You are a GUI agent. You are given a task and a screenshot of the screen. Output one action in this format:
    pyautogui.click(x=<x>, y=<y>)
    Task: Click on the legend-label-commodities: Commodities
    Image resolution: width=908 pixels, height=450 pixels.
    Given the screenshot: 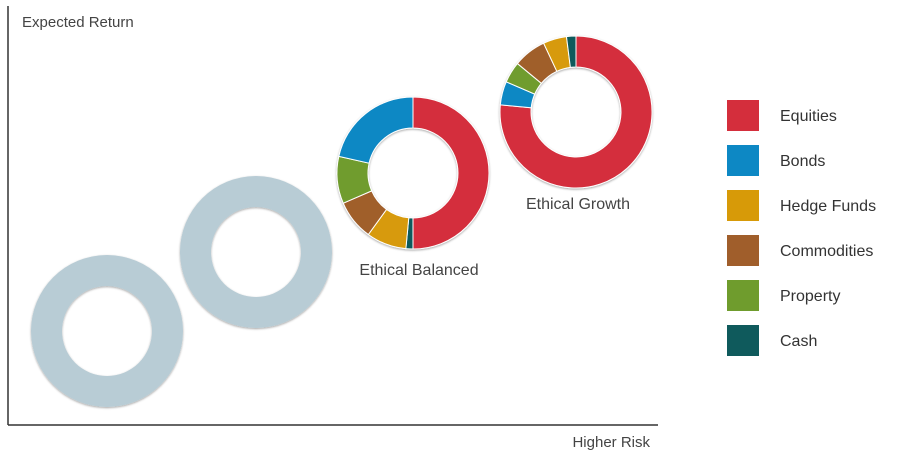 What is the action you would take?
    pyautogui.click(x=826, y=251)
    